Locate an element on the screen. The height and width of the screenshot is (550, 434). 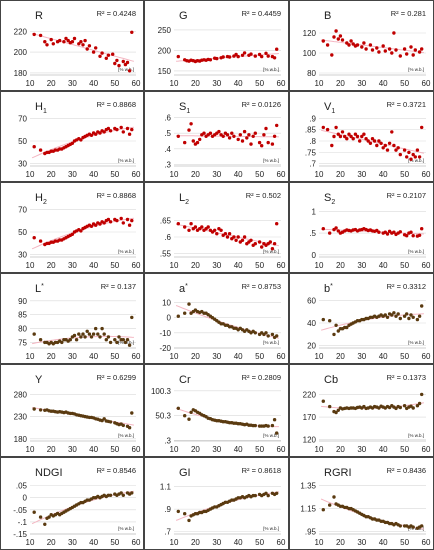
chart-title: Y is located at coordinates (39, 380).